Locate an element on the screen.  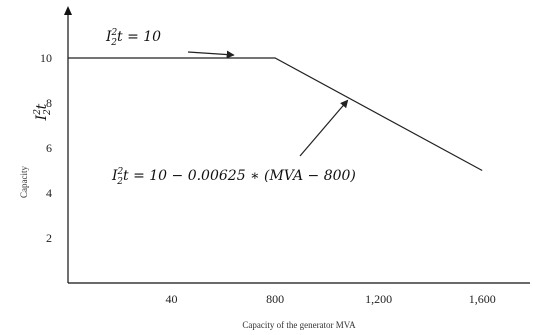
annotation-slope-label: I2 2t = 10 − 0.00625 ∗ (MVA − 800) is located at coordinates (233, 177).